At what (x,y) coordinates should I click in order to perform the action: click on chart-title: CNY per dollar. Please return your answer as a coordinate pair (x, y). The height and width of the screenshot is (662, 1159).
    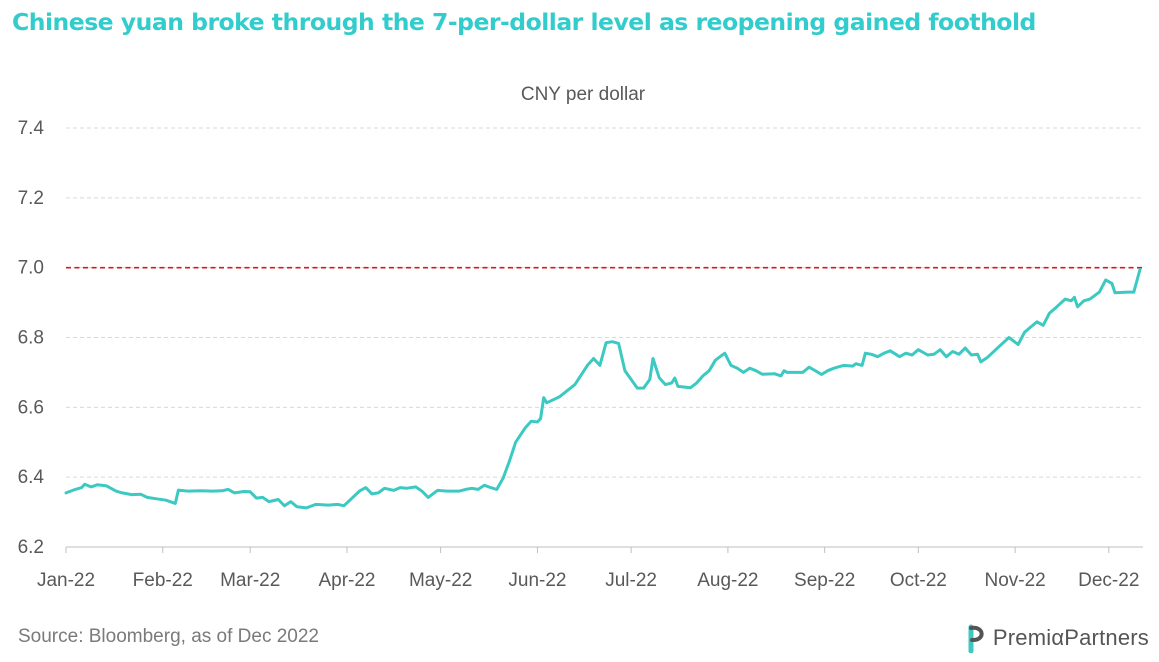
    Looking at the image, I should click on (583, 94).